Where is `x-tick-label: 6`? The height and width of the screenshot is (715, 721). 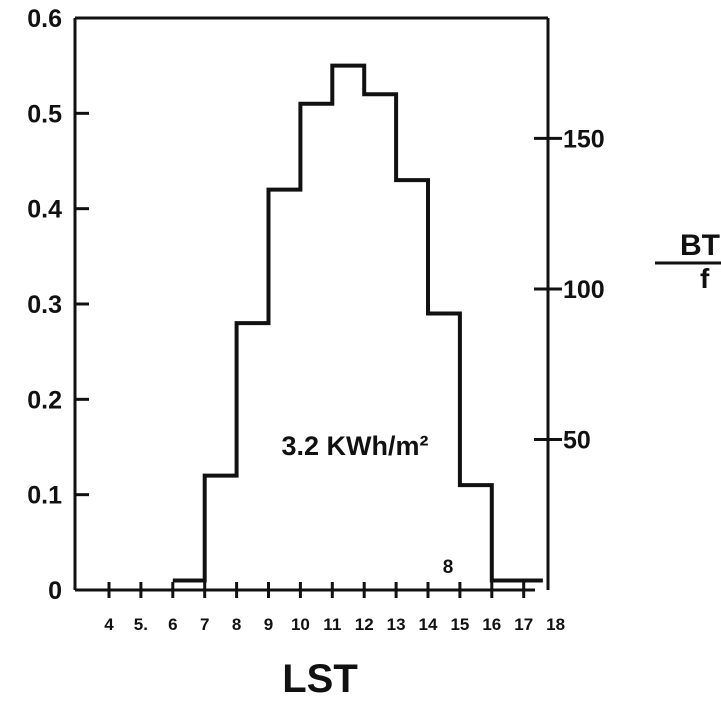
x-tick-label: 6 is located at coordinates (172, 624).